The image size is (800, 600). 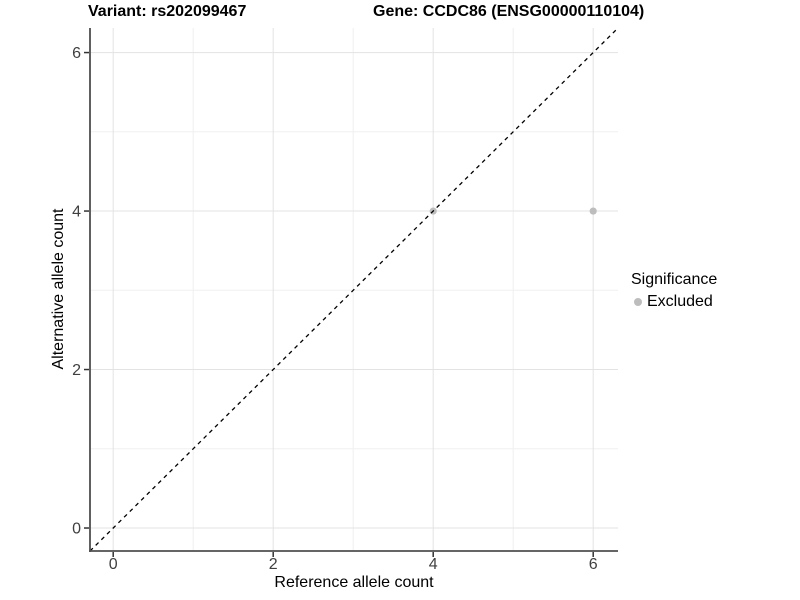 I want to click on y-tick-label: 4, so click(x=76, y=212).